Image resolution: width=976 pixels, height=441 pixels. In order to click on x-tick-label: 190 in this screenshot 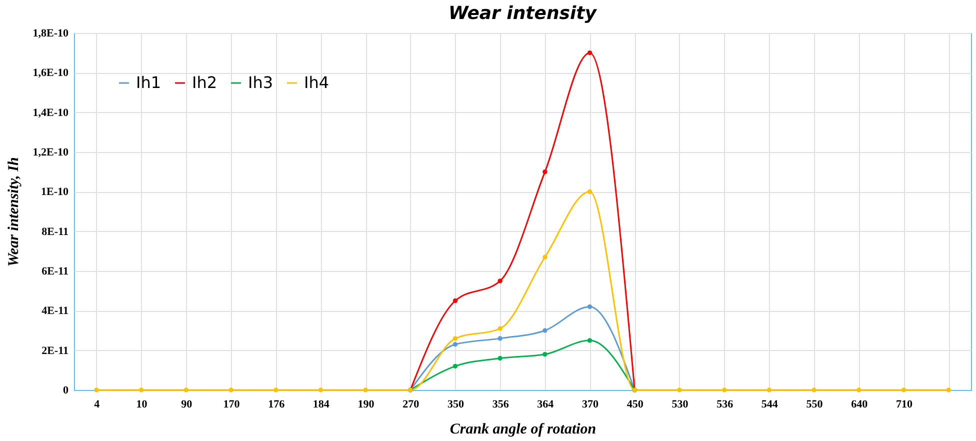, I will do `click(366, 404)`.